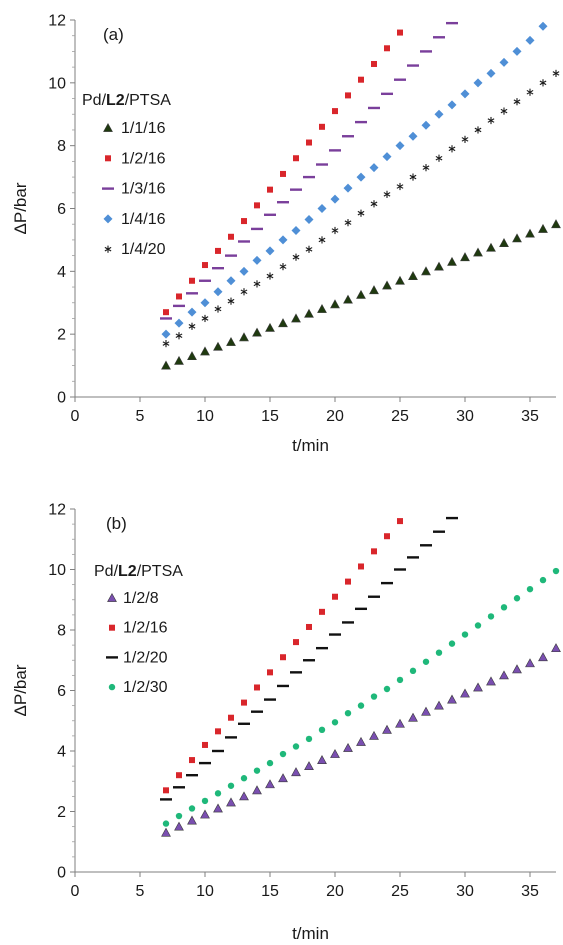 The height and width of the screenshot is (945, 563). Describe the element at coordinates (61, 272) in the screenshot. I see `y-tick-label: 4` at that location.